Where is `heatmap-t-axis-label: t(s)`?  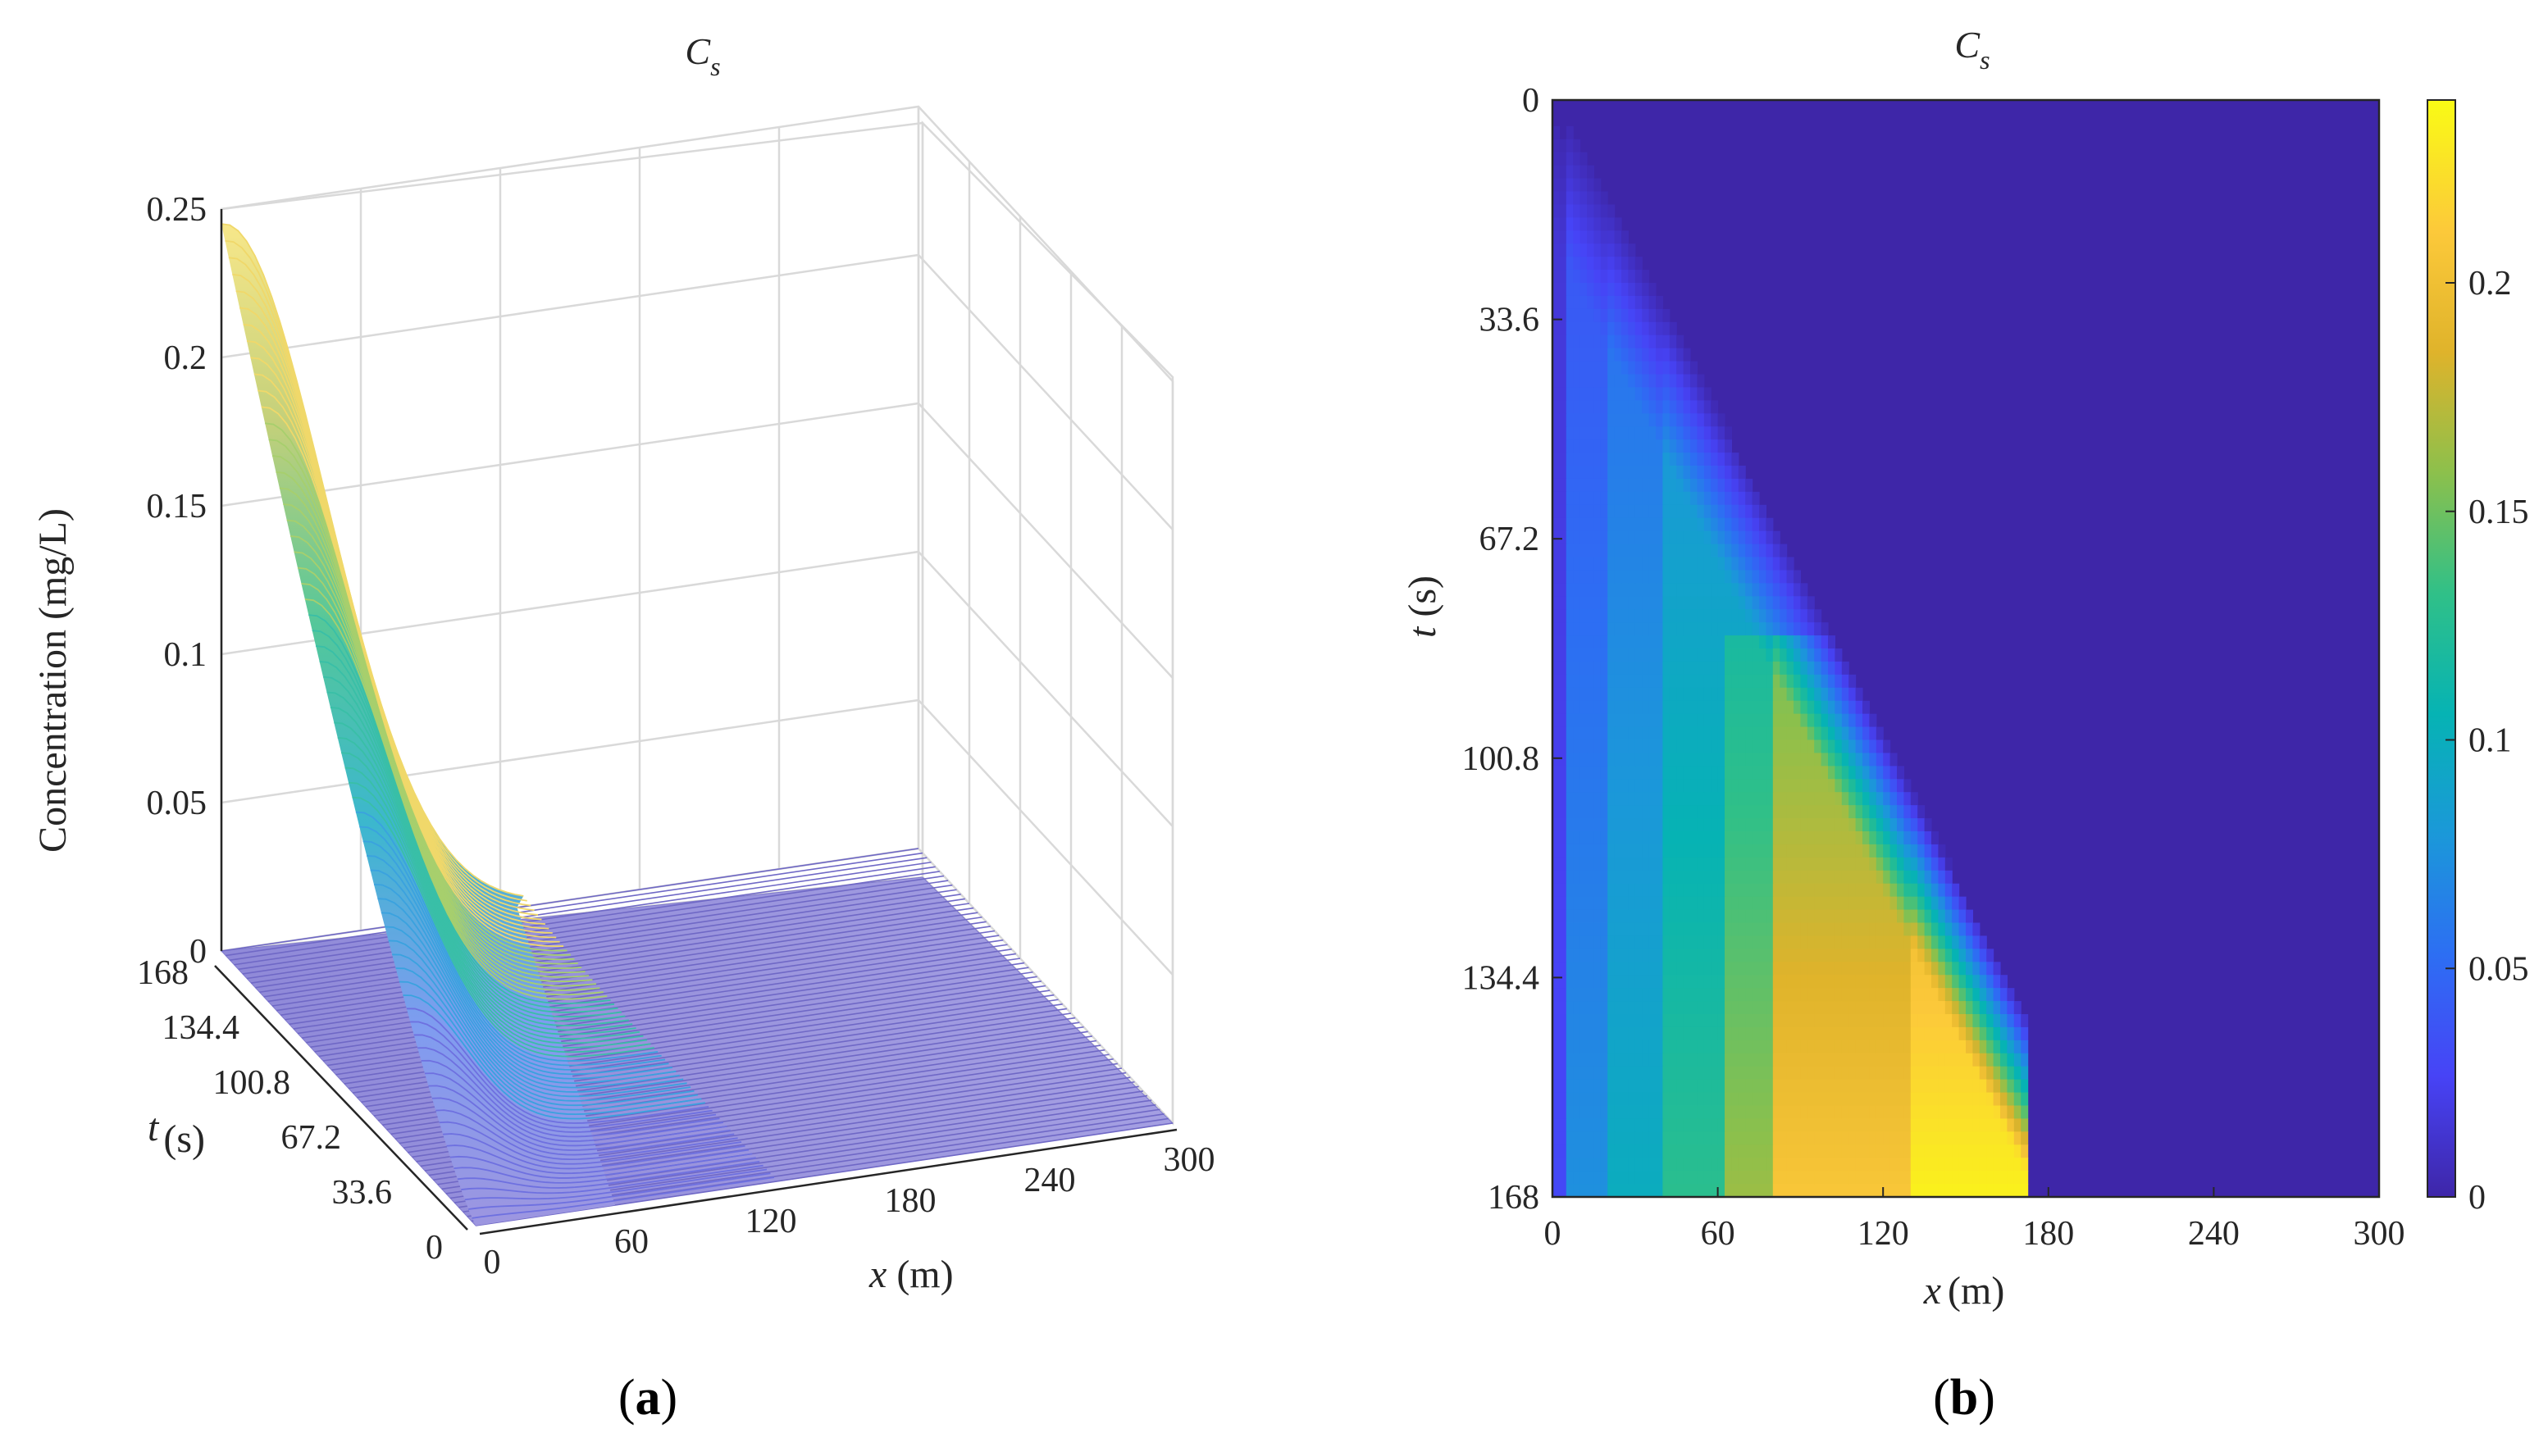
heatmap-t-axis-label: t(s) is located at coordinates (1423, 607).